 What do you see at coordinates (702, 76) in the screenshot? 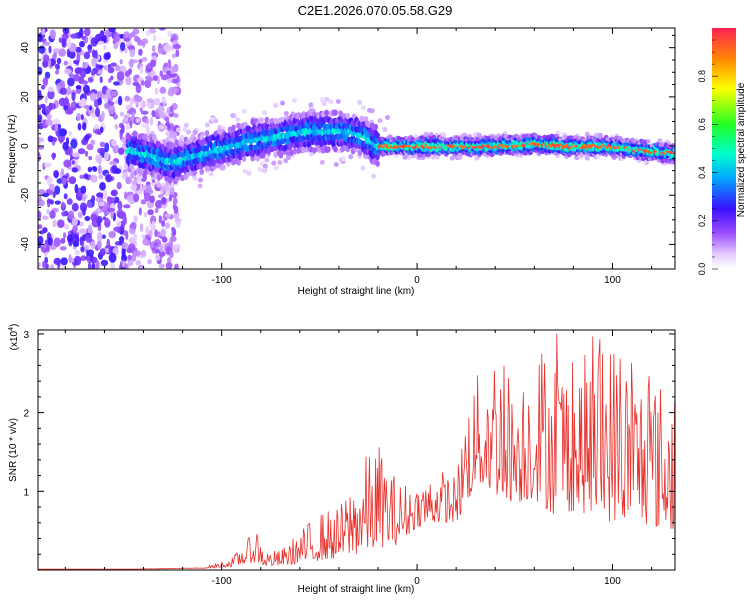
I see `colorbar-tick-label: 0.8` at bounding box center [702, 76].